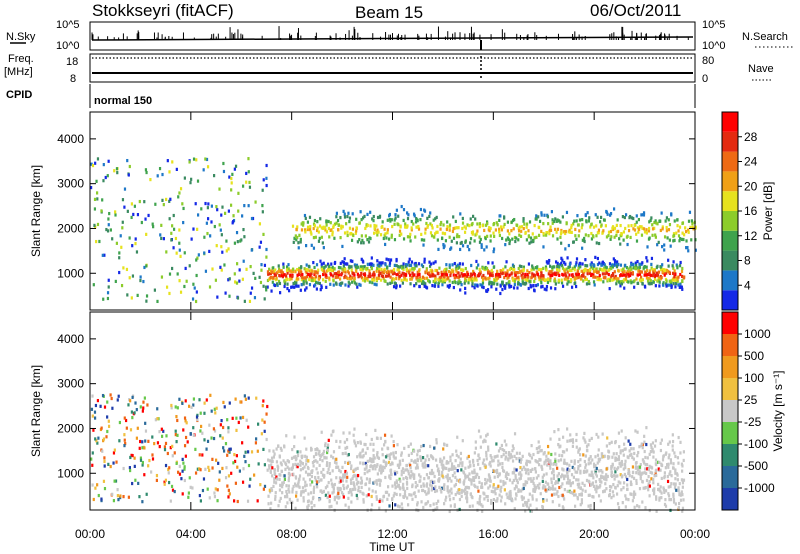 This screenshot has height=554, width=800. Describe the element at coordinates (756, 444) in the screenshot. I see `colorbar-tick-label: -100` at that location.